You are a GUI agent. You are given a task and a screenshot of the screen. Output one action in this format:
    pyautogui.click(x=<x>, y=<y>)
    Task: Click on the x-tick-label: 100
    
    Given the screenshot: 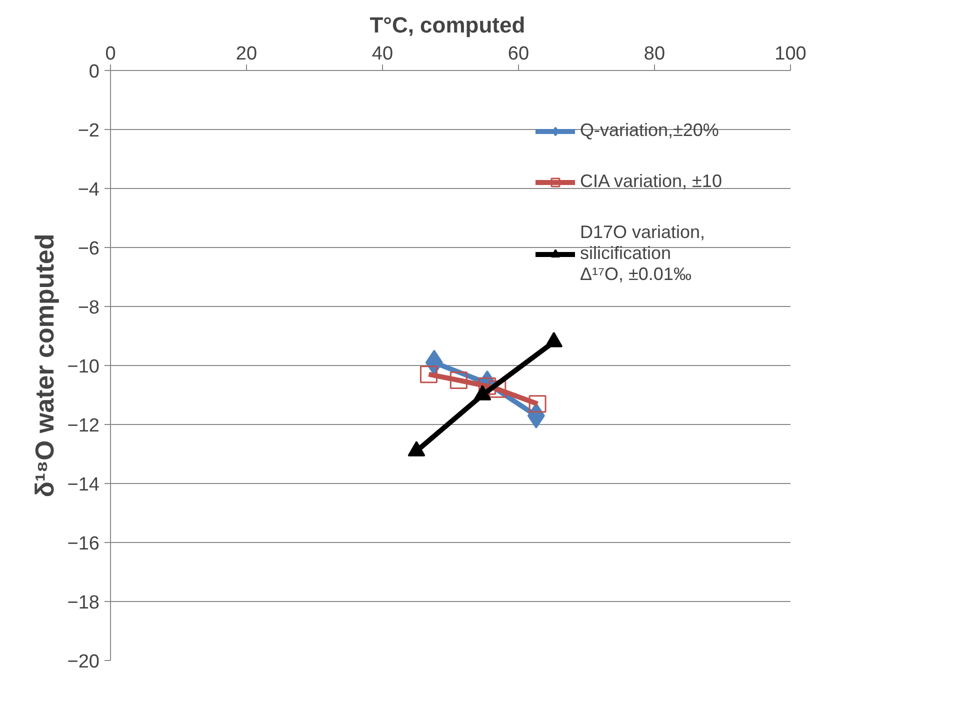 What is the action you would take?
    pyautogui.click(x=790, y=54)
    